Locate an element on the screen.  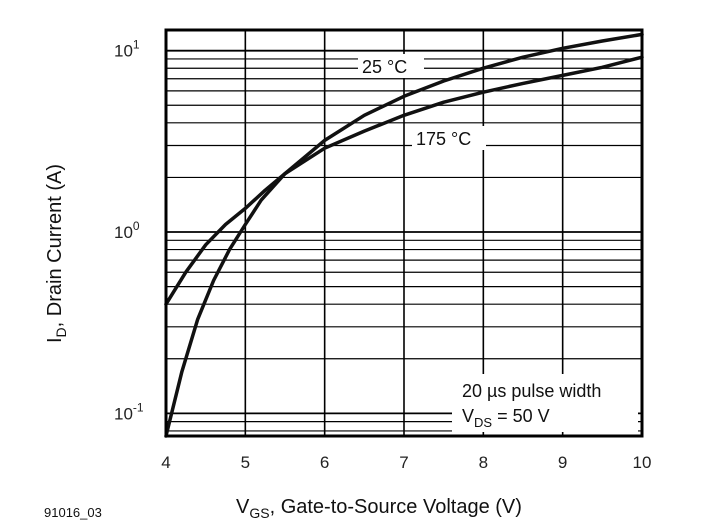
x-axis-title: VGS, Gate-to-Source Voltage (V) is located at coordinates (379, 508).